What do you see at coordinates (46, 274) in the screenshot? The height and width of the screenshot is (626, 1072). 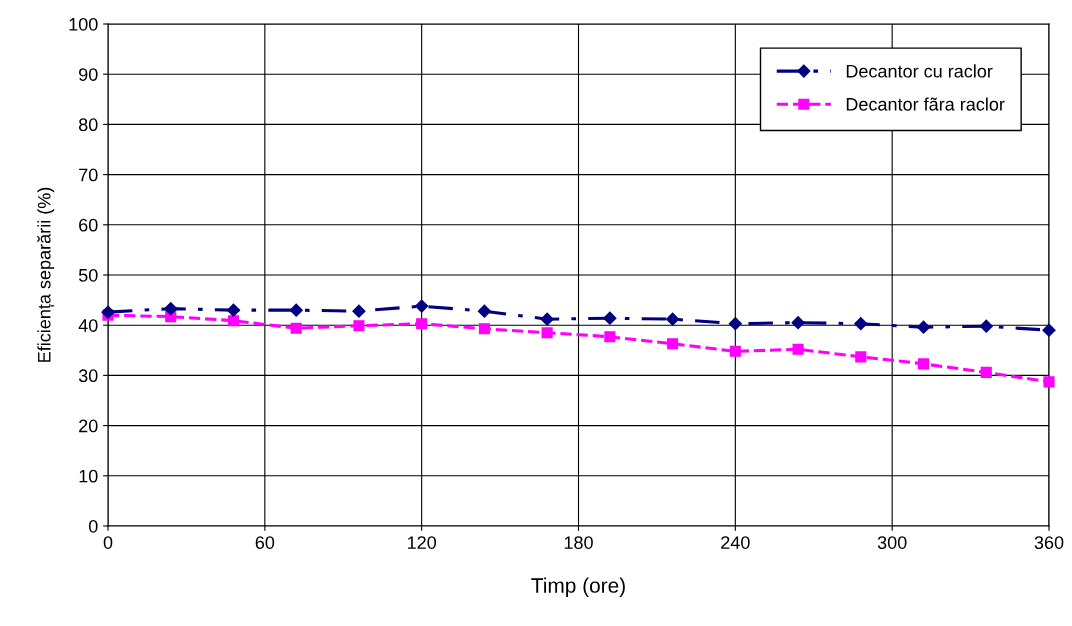 I see `y-axis-title: Eficiența separării (%)` at bounding box center [46, 274].